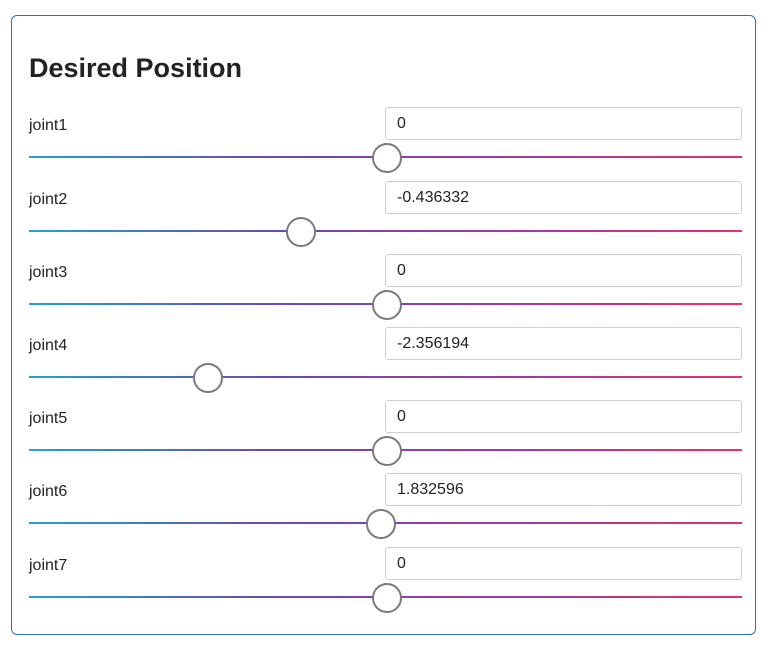  I want to click on joint-row-1: joint1, so click(385, 143).